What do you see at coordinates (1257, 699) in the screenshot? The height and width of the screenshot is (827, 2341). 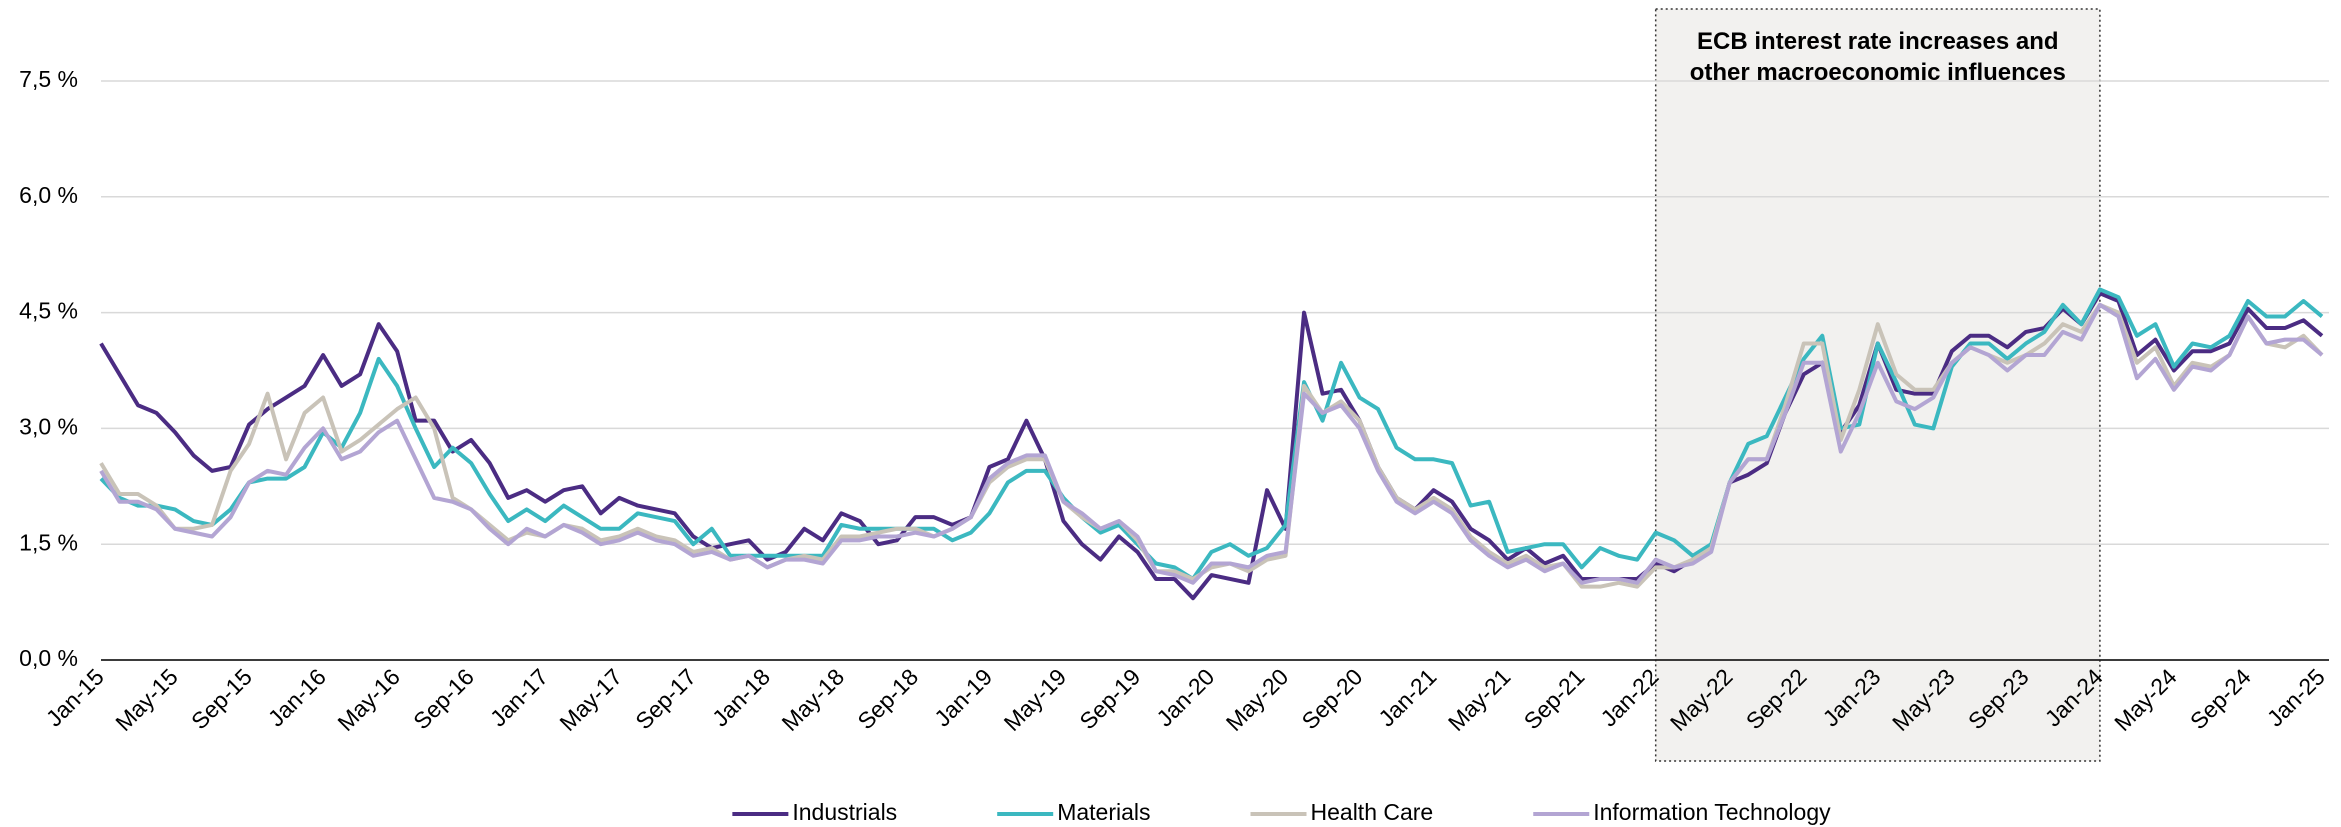 I see `x-tick-label: May-20` at bounding box center [1257, 699].